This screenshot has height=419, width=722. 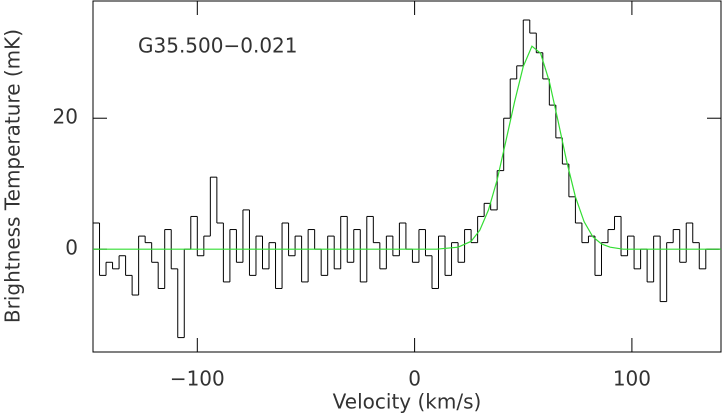 What do you see at coordinates (65, 117) in the screenshot?
I see `y-tick-label: 20` at bounding box center [65, 117].